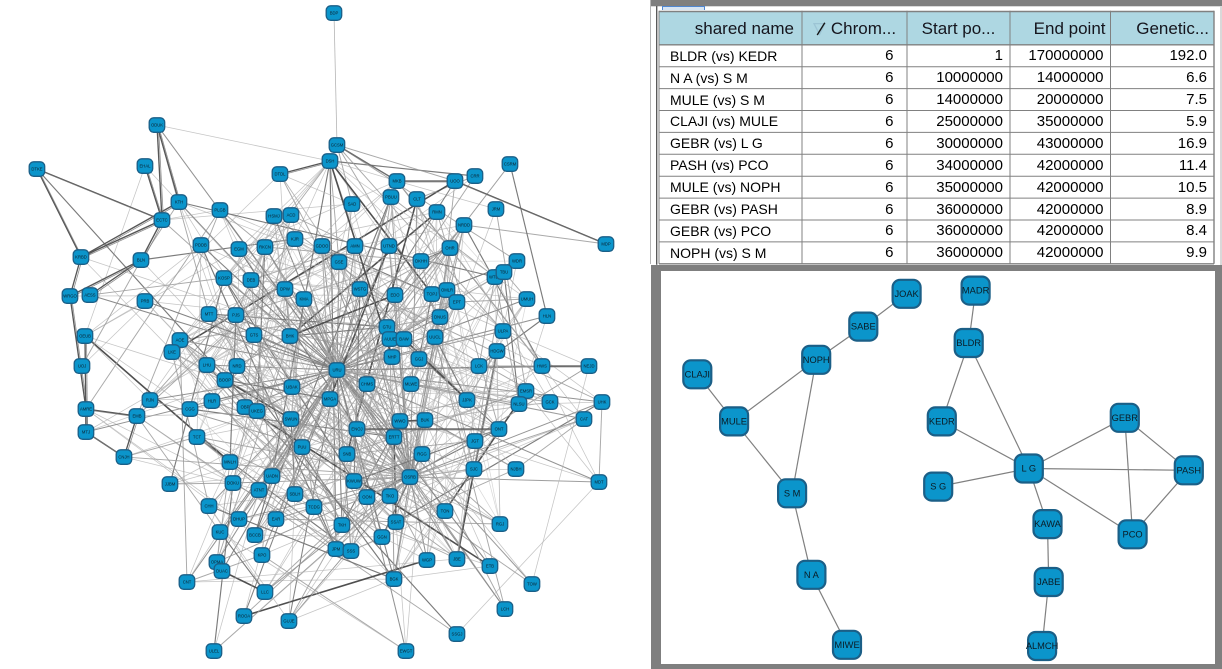 This screenshot has height=669, width=1222. What do you see at coordinates (336, 549) in the screenshot?
I see `svg-text: JPM` at bounding box center [336, 549].